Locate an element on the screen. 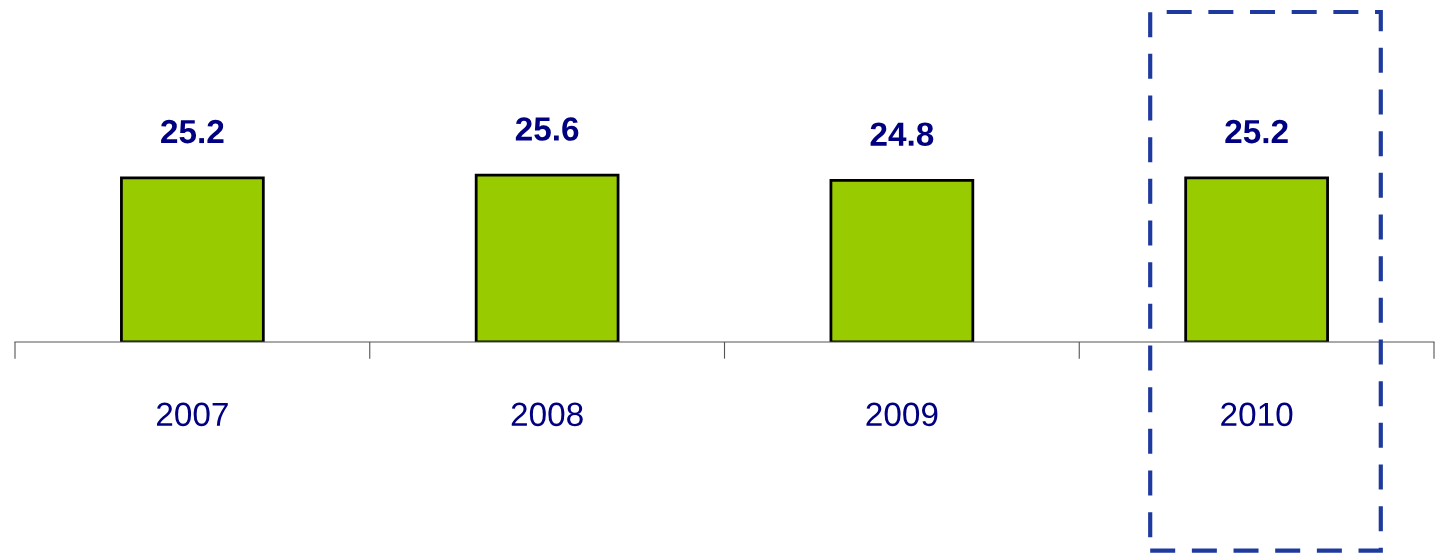 Image resolution: width=1436 pixels, height=560 pixels. x-tick-label: 2007 is located at coordinates (192, 414).